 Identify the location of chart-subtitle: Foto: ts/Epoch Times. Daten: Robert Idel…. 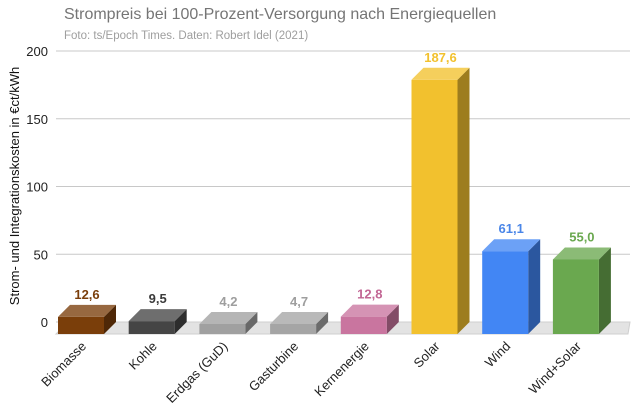
(186, 36).